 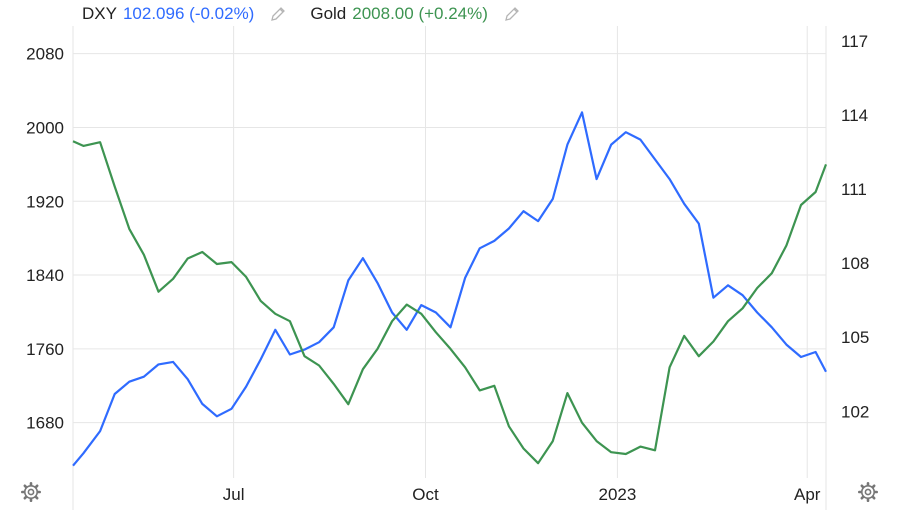 I want to click on legend-dxy-change: (-0.02%), so click(x=222, y=13).